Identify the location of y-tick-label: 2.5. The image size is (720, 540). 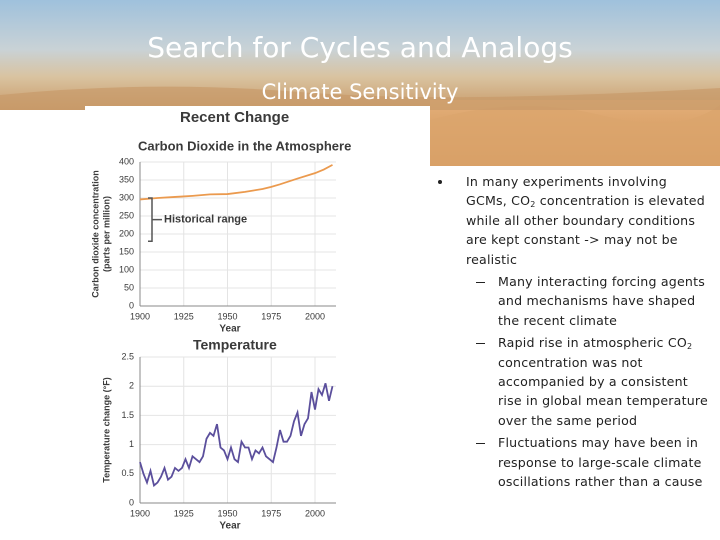
(127, 356).